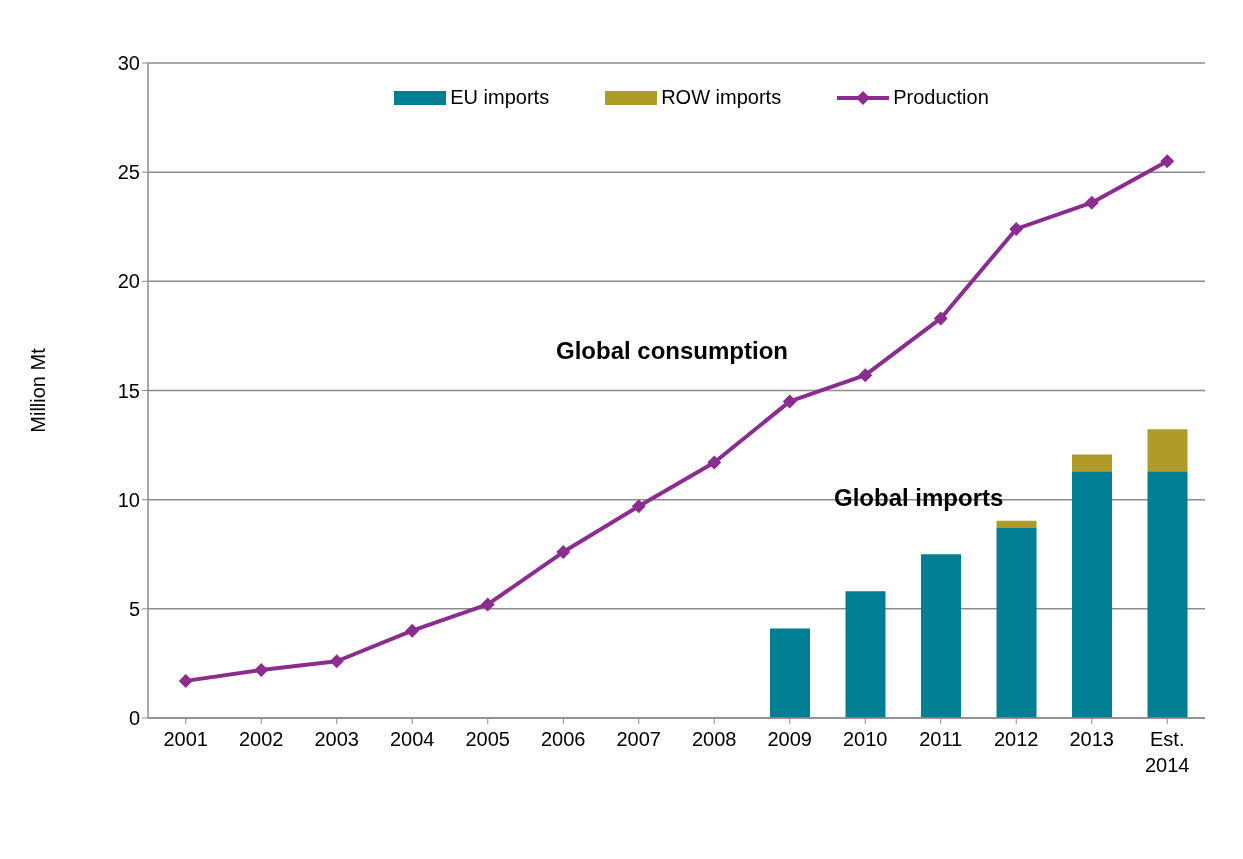 The height and width of the screenshot is (859, 1243). What do you see at coordinates (134, 718) in the screenshot?
I see `y-tick-label: 0` at bounding box center [134, 718].